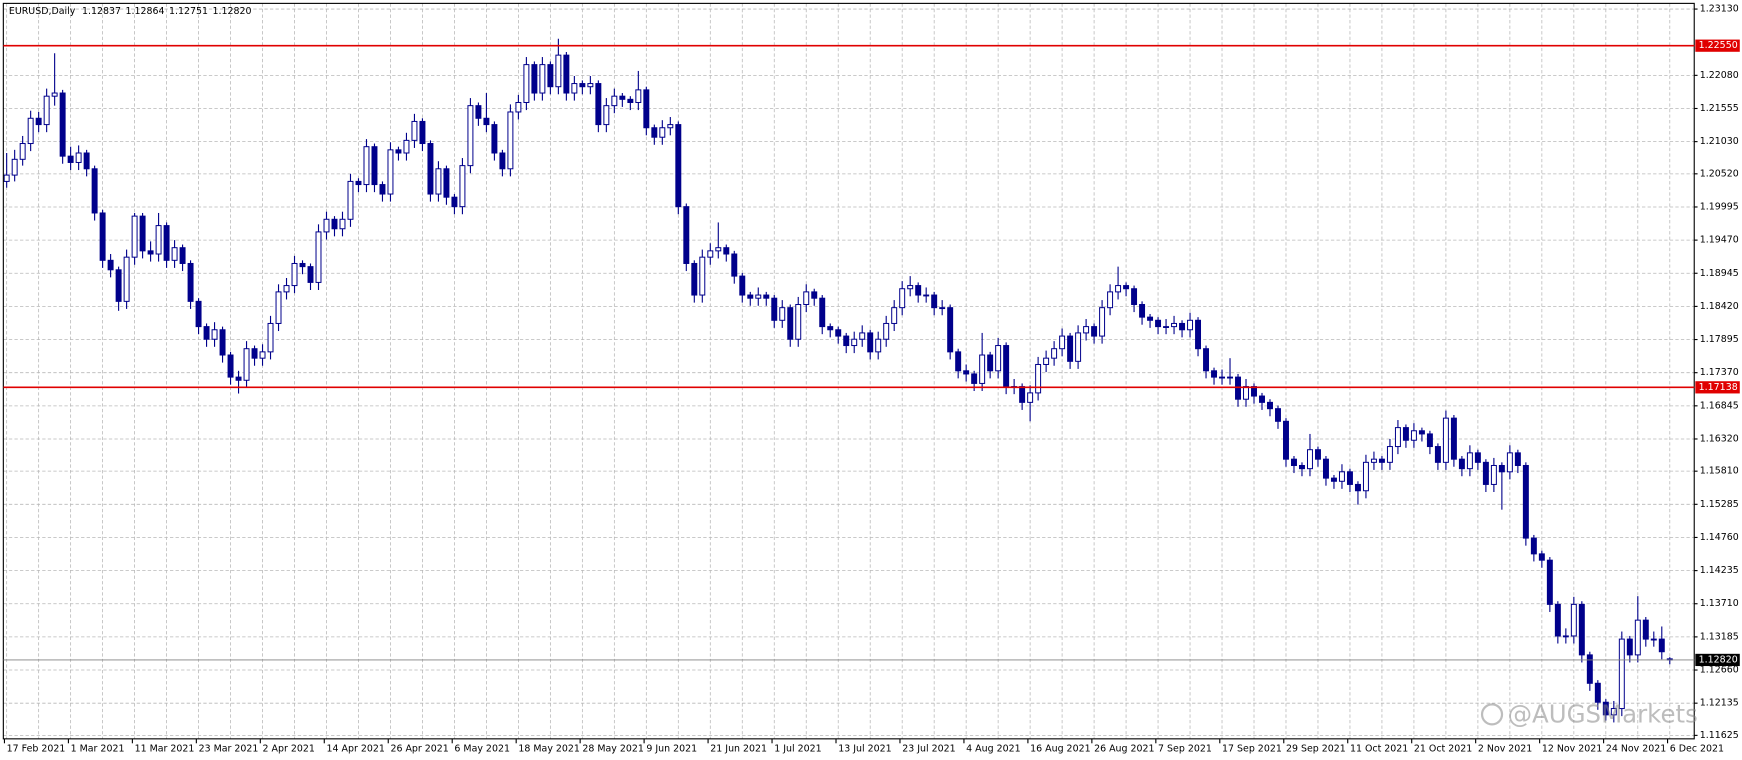 The width and height of the screenshot is (1742, 760). What do you see at coordinates (1603, 714) in the screenshot?
I see `watermark-text: @AUGSMarkets` at bounding box center [1603, 714].